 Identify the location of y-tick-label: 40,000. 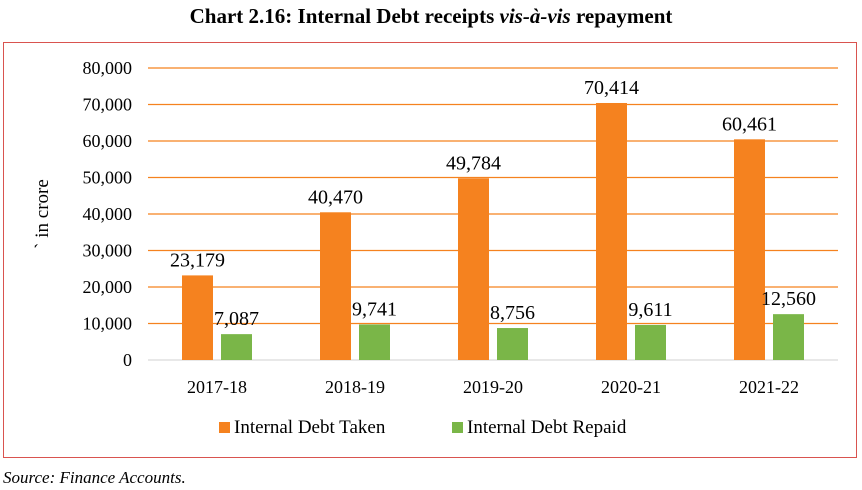
(108, 214).